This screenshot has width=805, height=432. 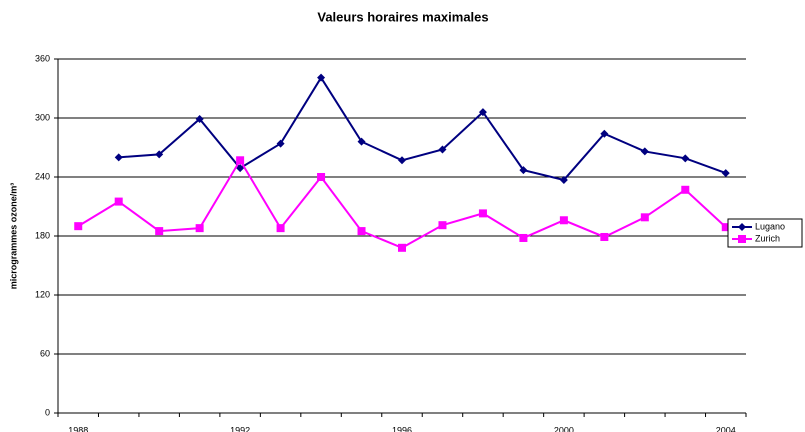 I want to click on x-tick-label: 2000, so click(x=564, y=428).